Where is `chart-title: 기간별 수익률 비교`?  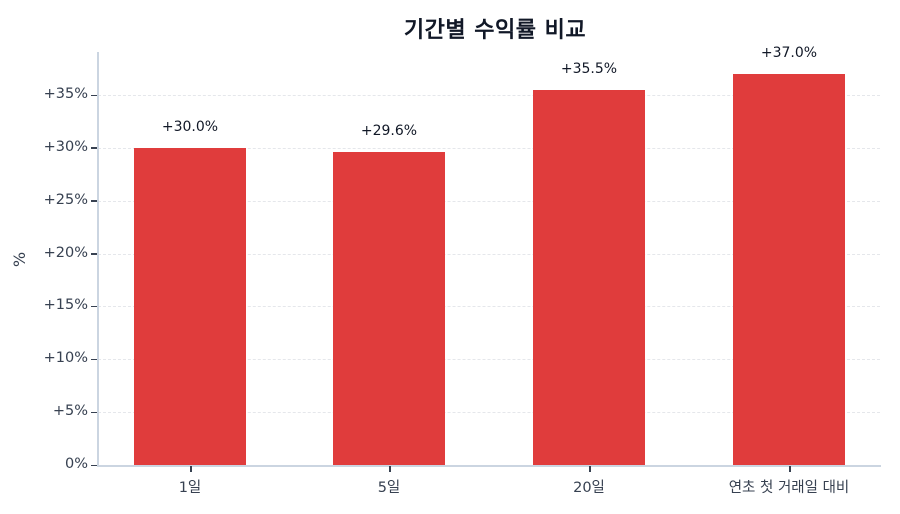
chart-title: 기간별 수익률 비교 is located at coordinates (495, 30).